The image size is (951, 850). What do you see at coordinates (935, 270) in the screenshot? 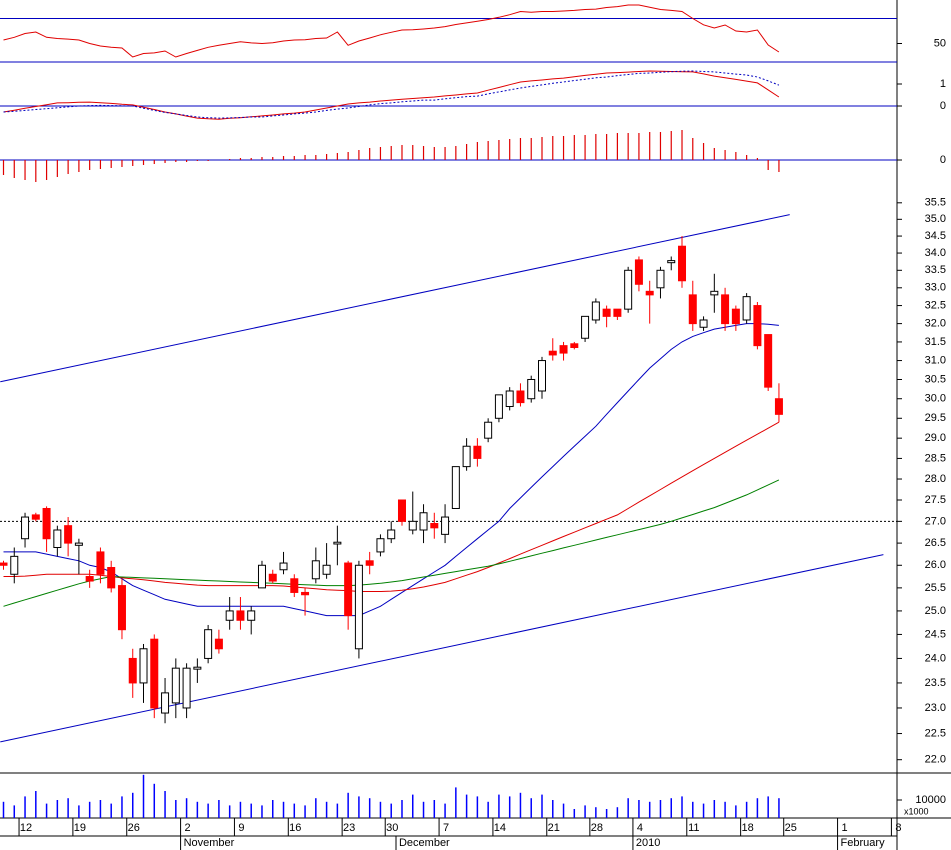
I see `y-tick-label: 33.5` at bounding box center [935, 270].